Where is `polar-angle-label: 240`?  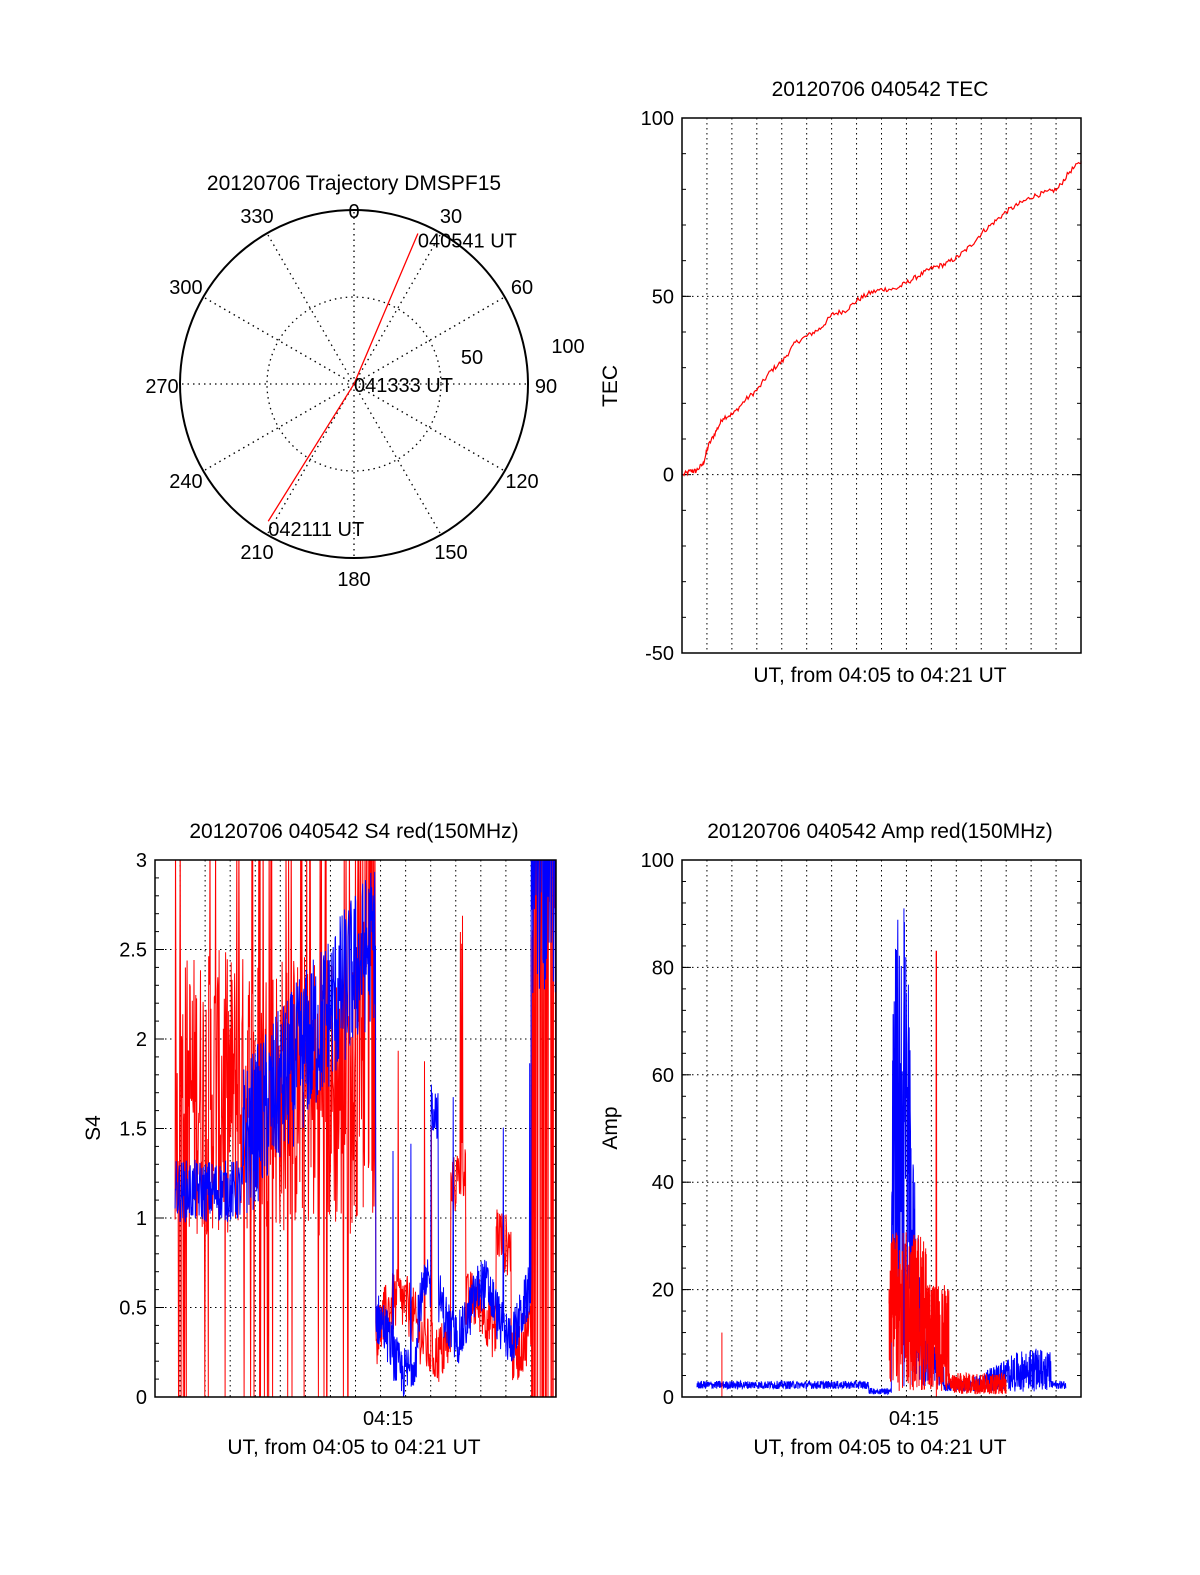 polar-angle-label: 240 is located at coordinates (185, 482).